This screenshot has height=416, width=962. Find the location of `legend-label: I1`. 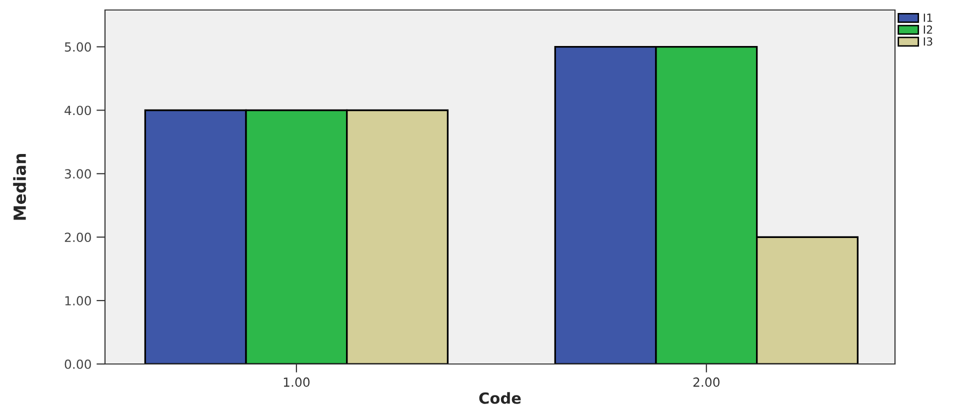

legend-label: I1 is located at coordinates (928, 18).